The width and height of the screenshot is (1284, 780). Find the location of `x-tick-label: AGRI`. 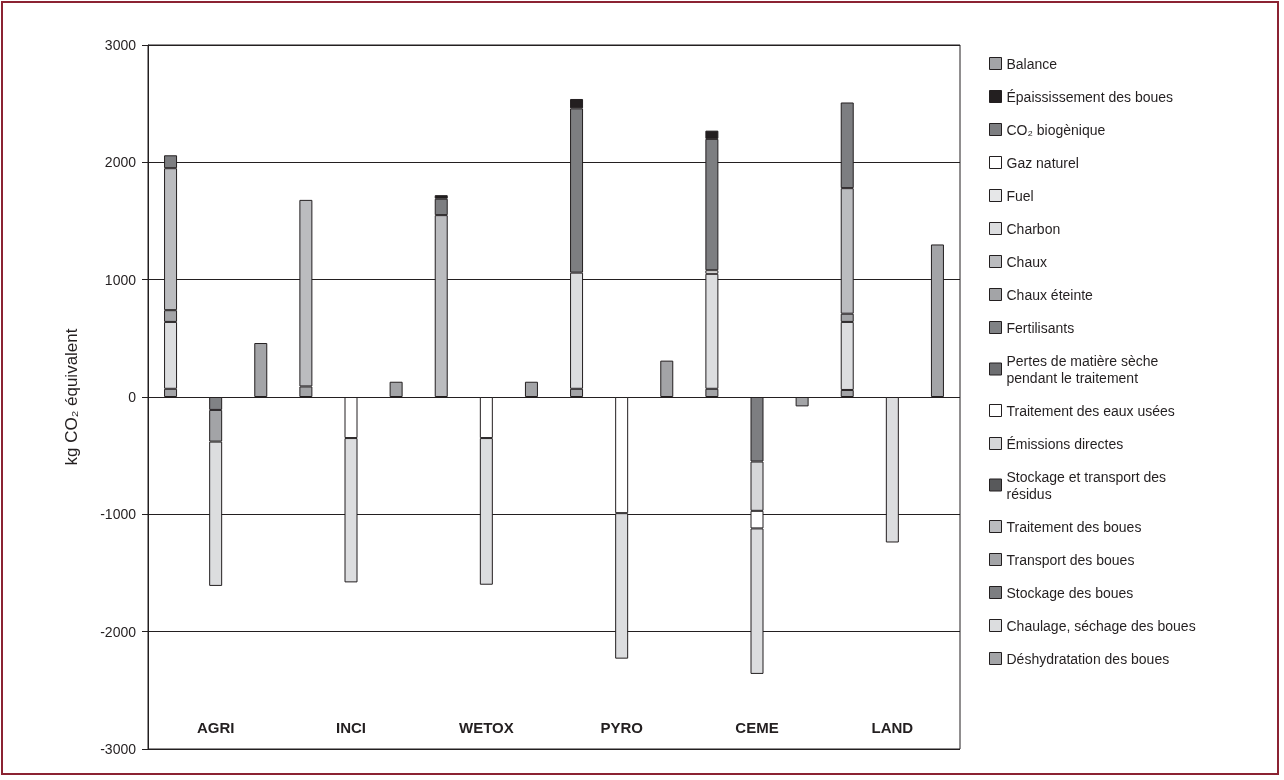

x-tick-label: AGRI is located at coordinates (215, 727).